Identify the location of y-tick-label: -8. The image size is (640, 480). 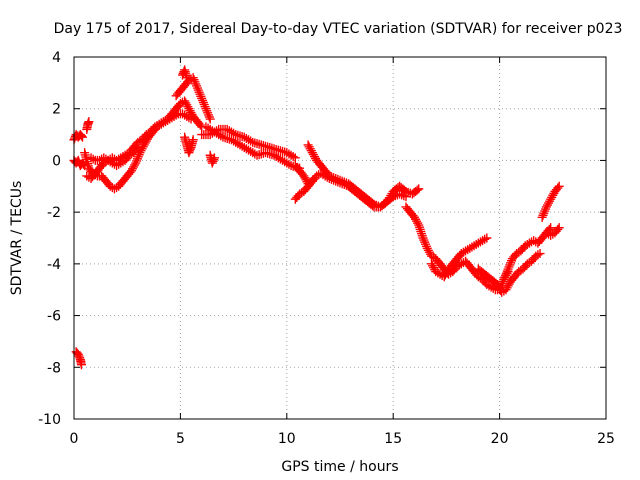
(54, 368).